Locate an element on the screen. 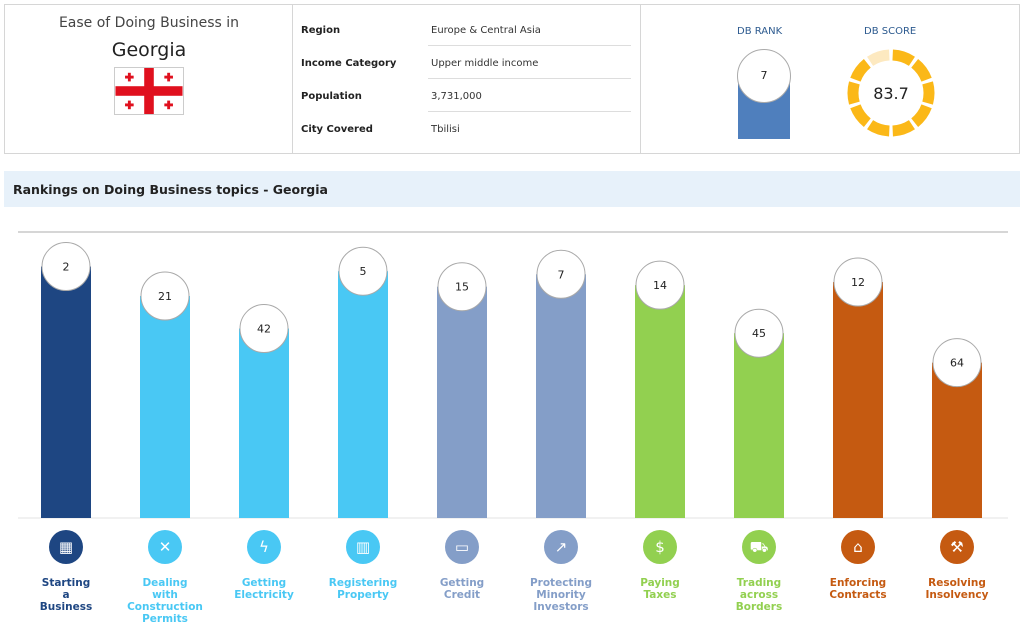  db-rank-label: DB RANK is located at coordinates (760, 31).